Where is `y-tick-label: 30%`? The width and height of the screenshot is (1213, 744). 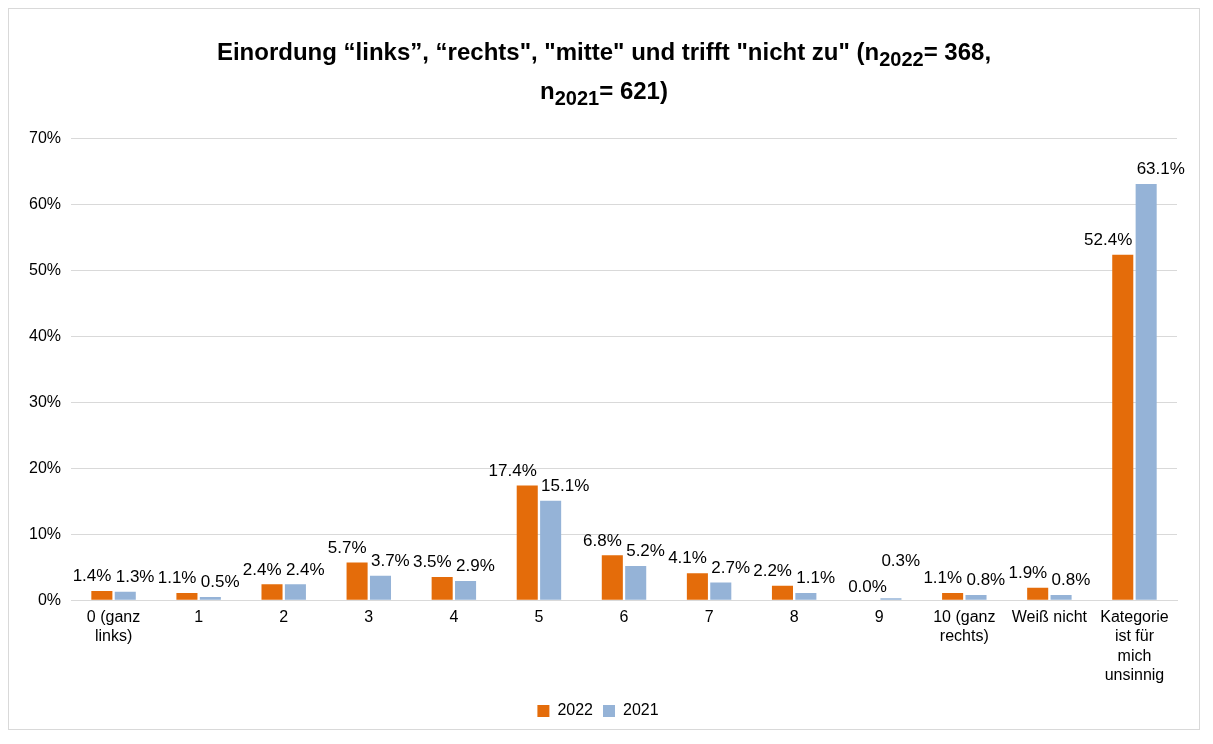 y-tick-label: 30% is located at coordinates (45, 401).